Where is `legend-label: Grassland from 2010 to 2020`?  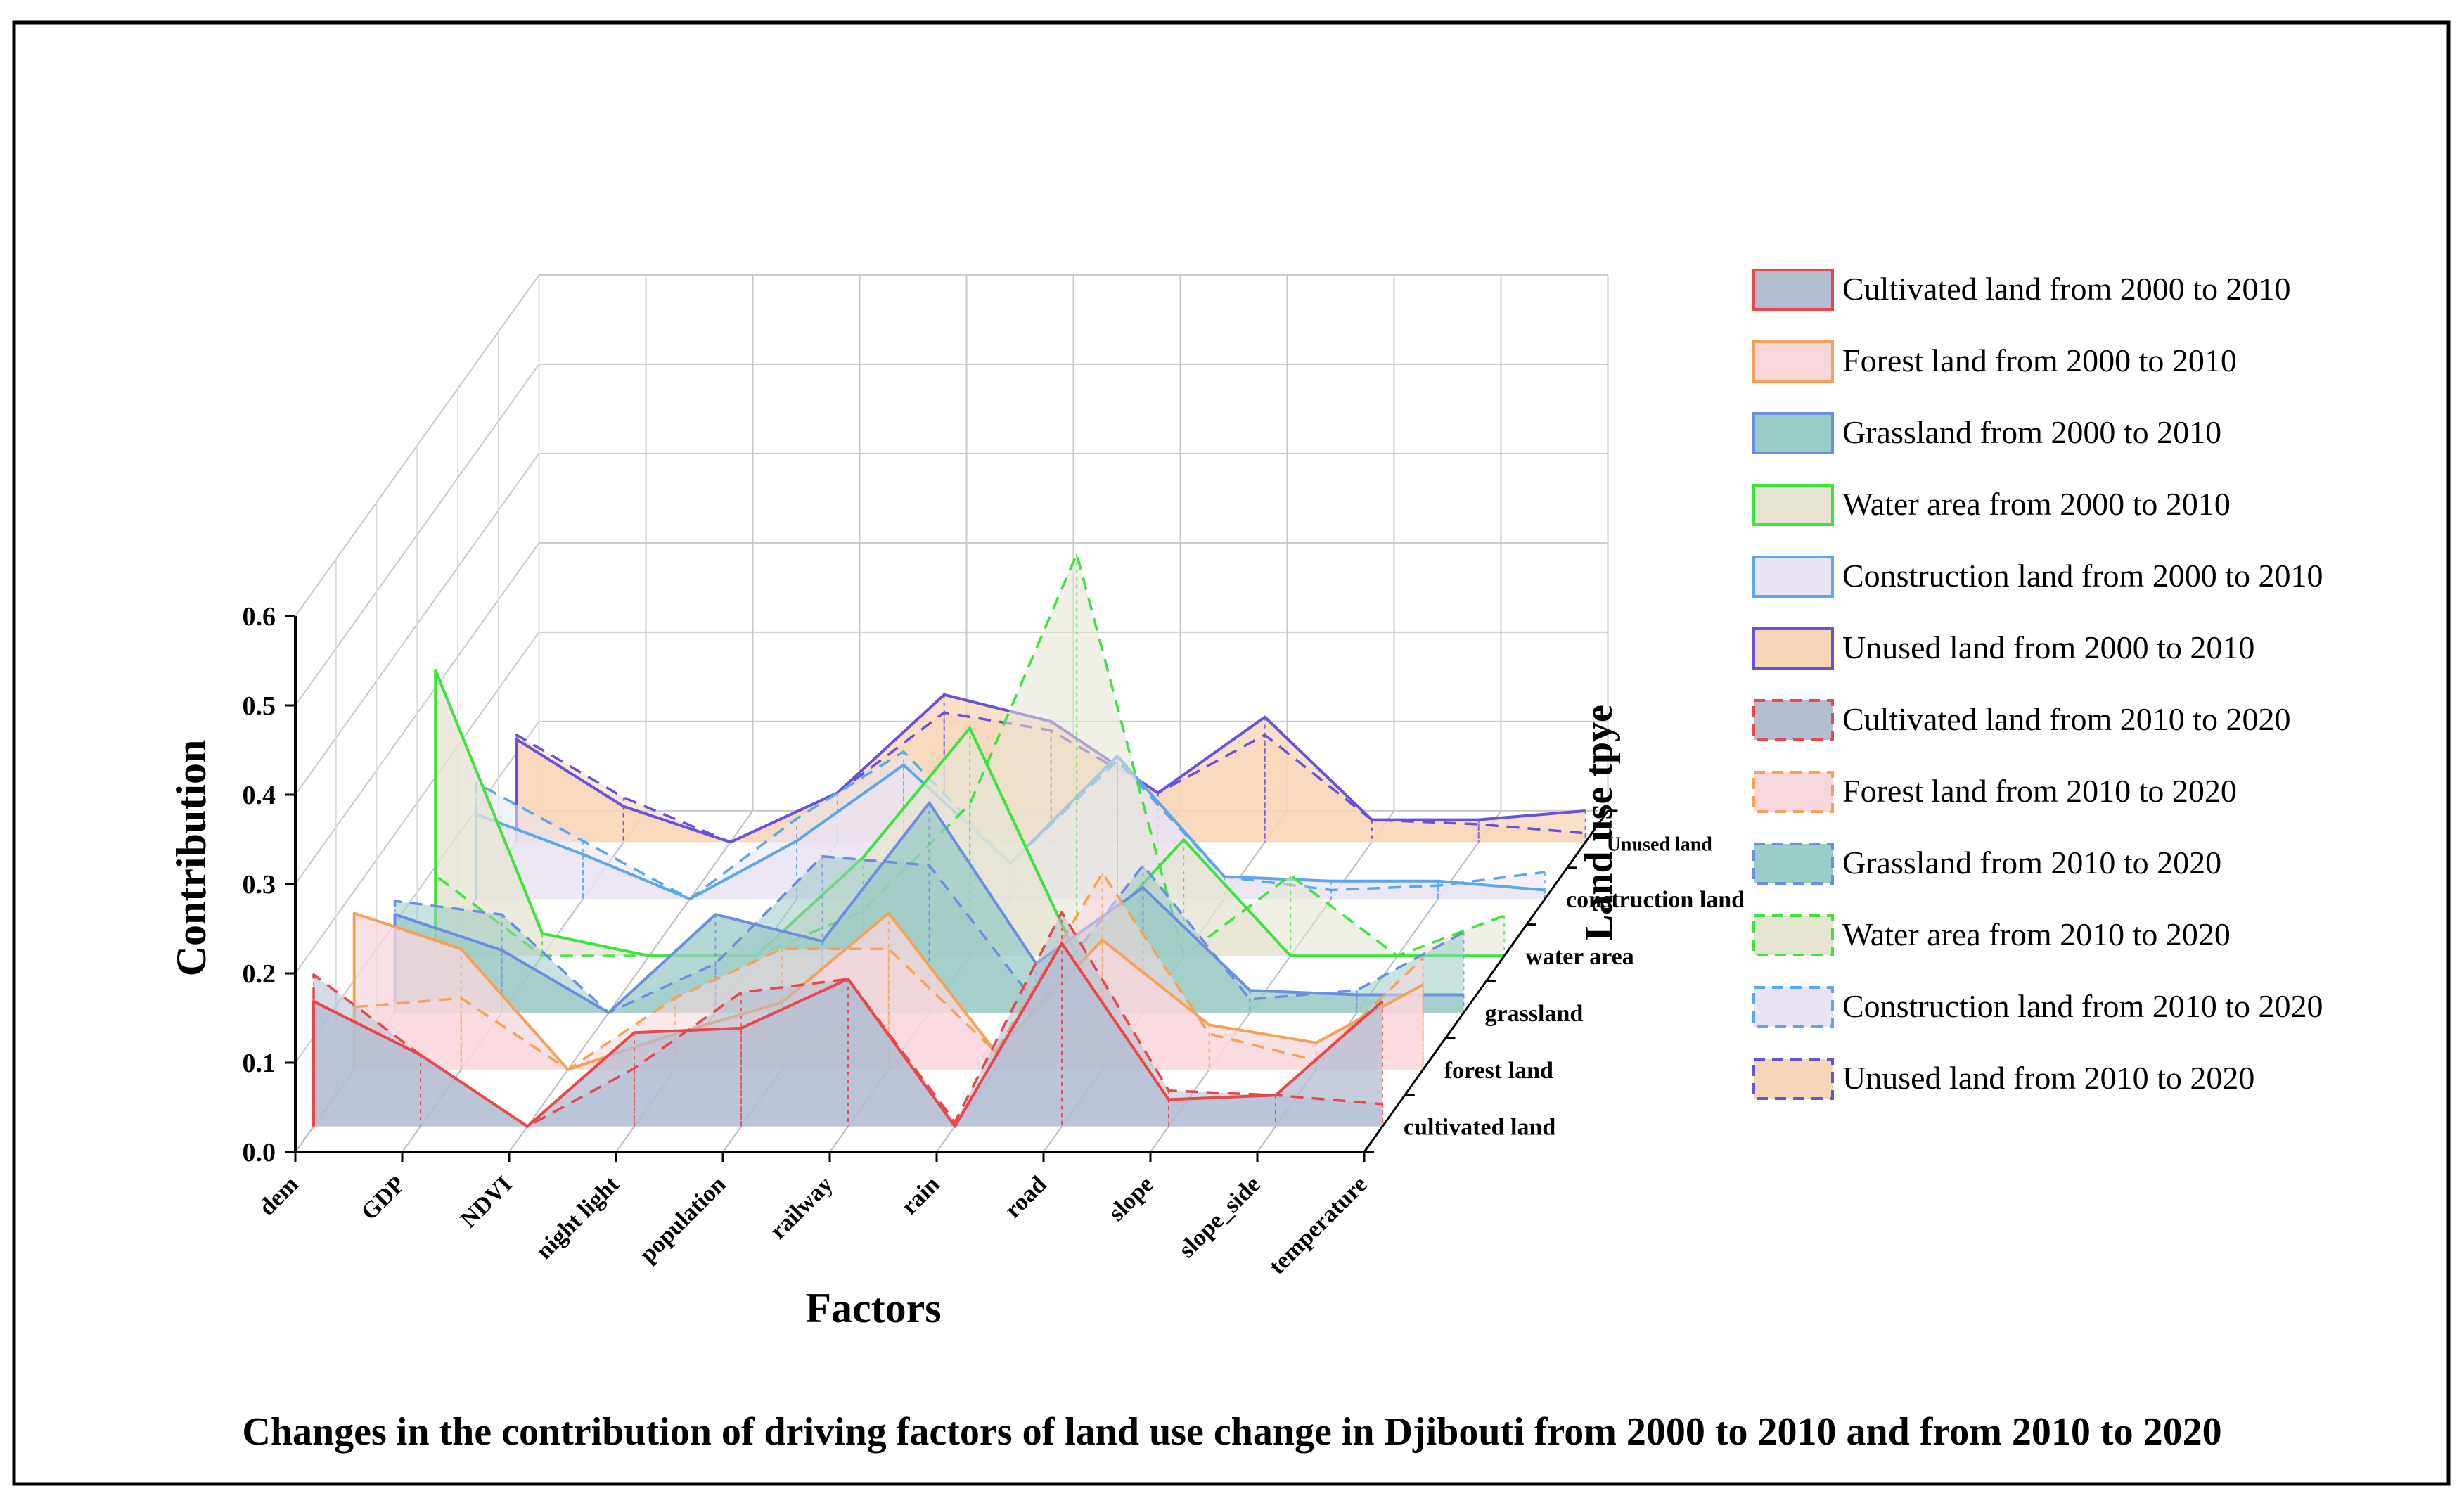 legend-label: Grassland from 2010 to 2020 is located at coordinates (2031, 863).